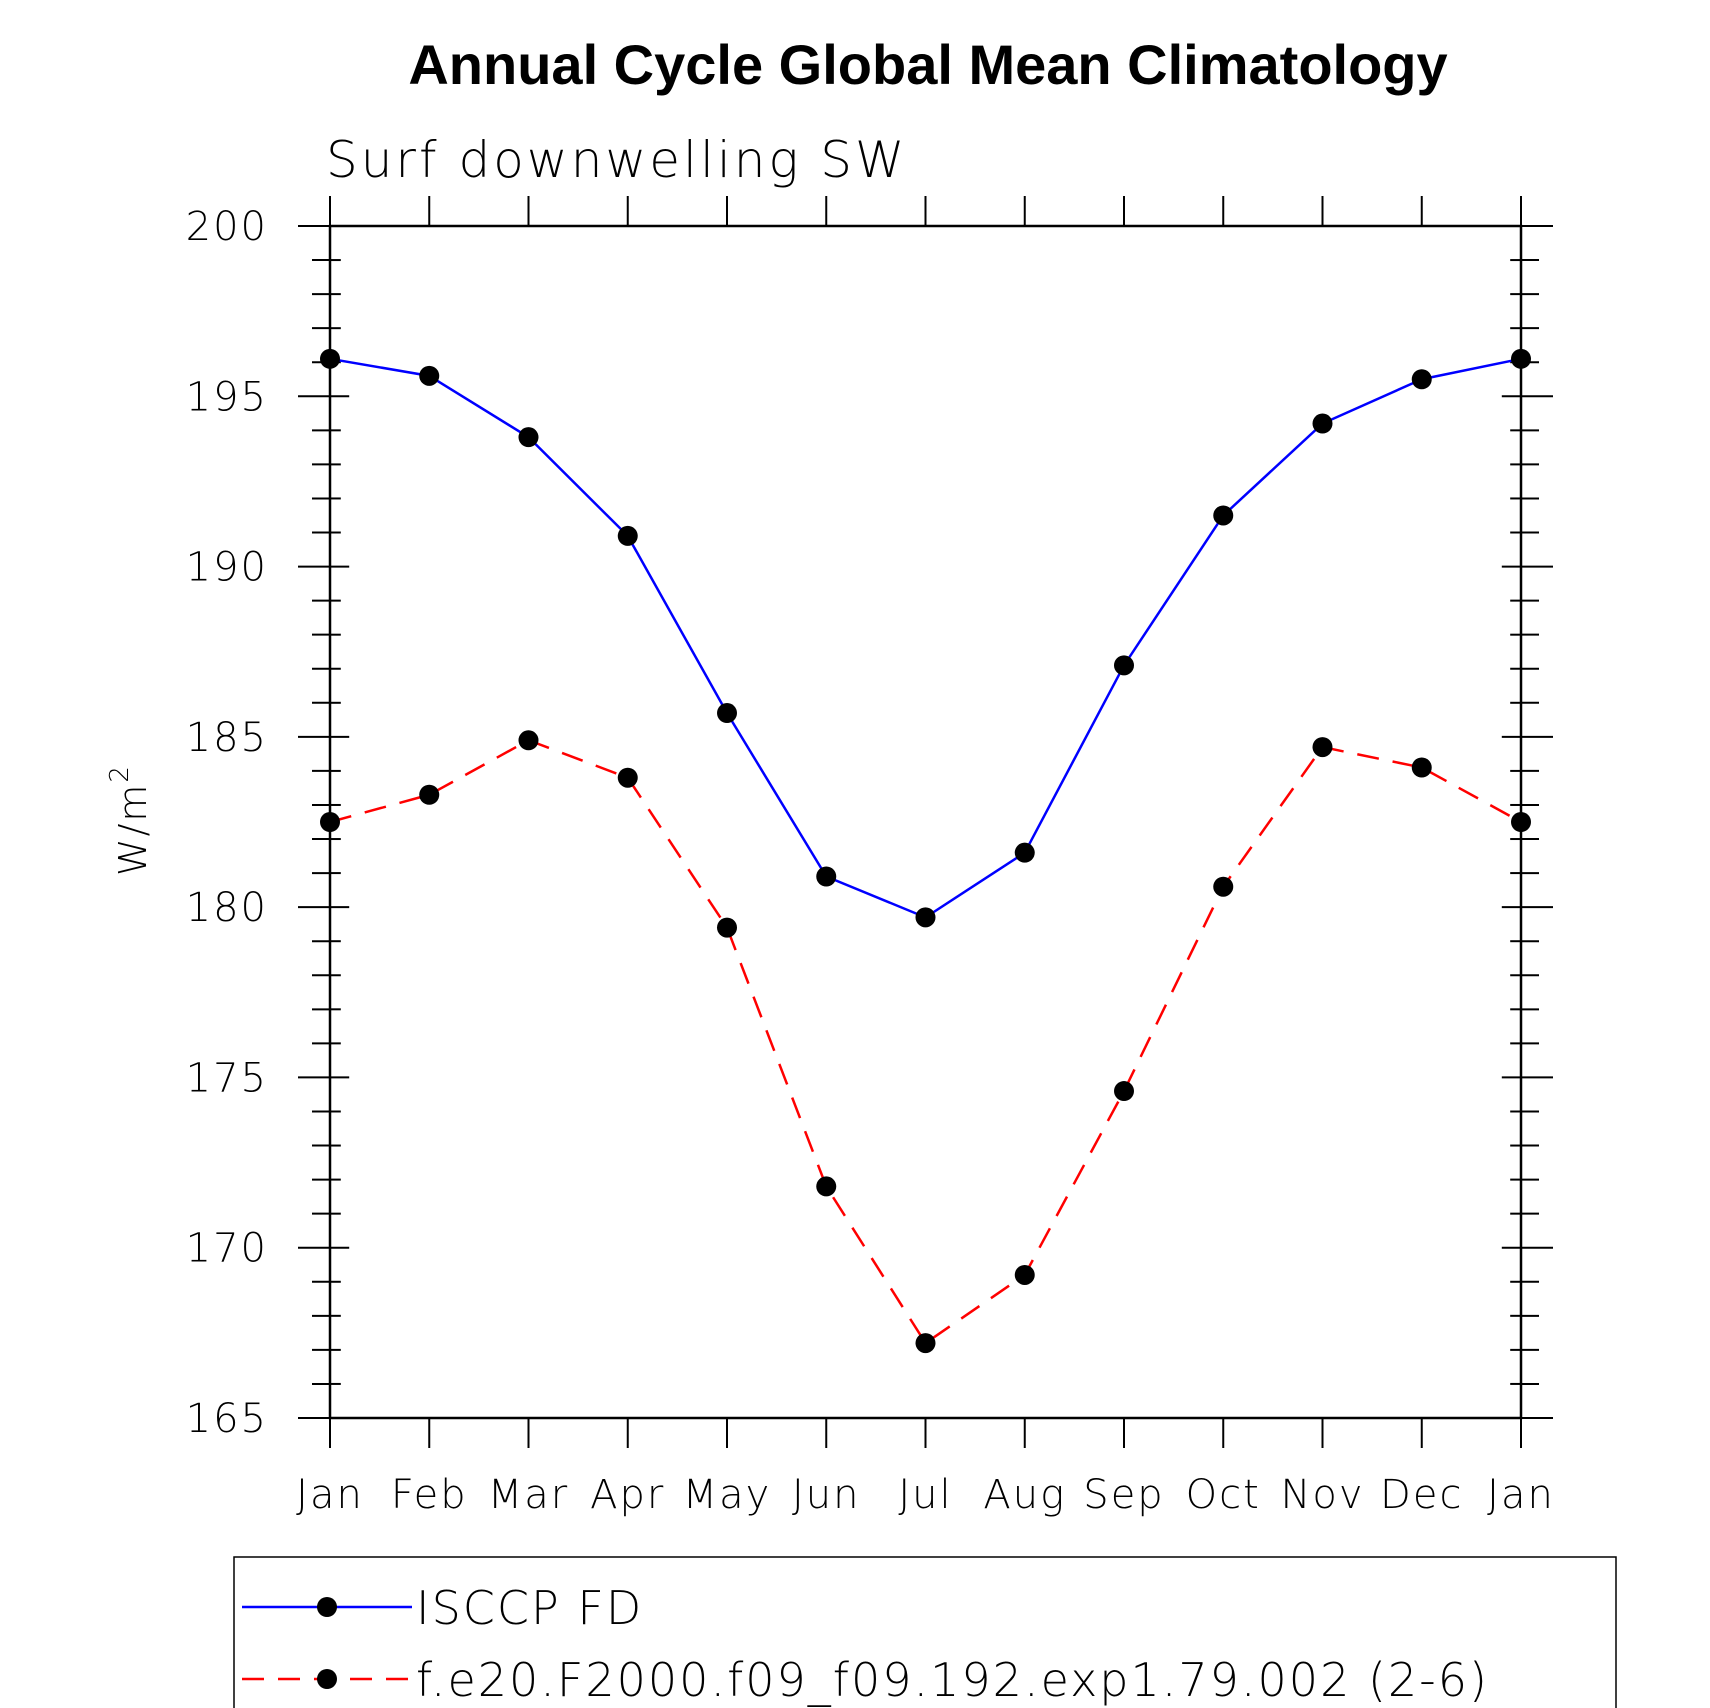  I want to click on y-tick-label: 200, so click(227, 227).